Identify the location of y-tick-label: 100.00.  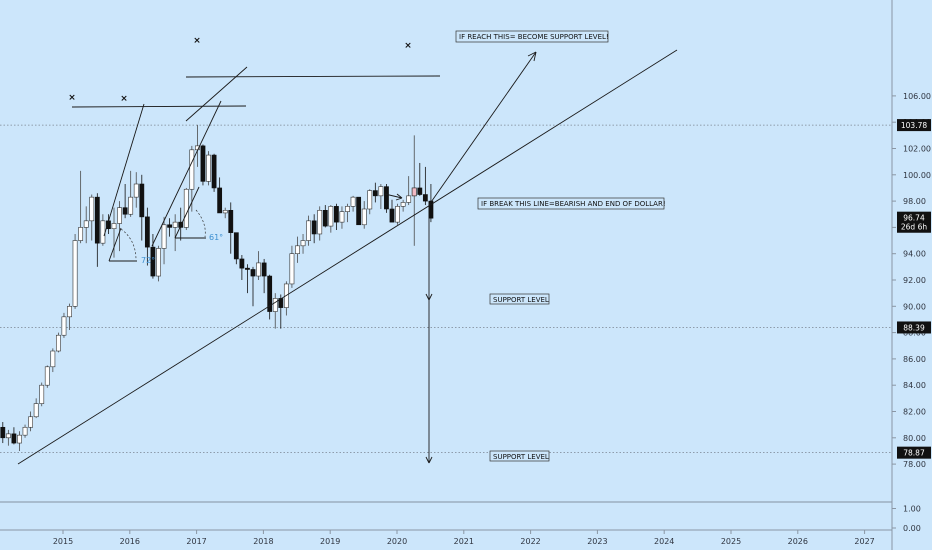
(917, 175).